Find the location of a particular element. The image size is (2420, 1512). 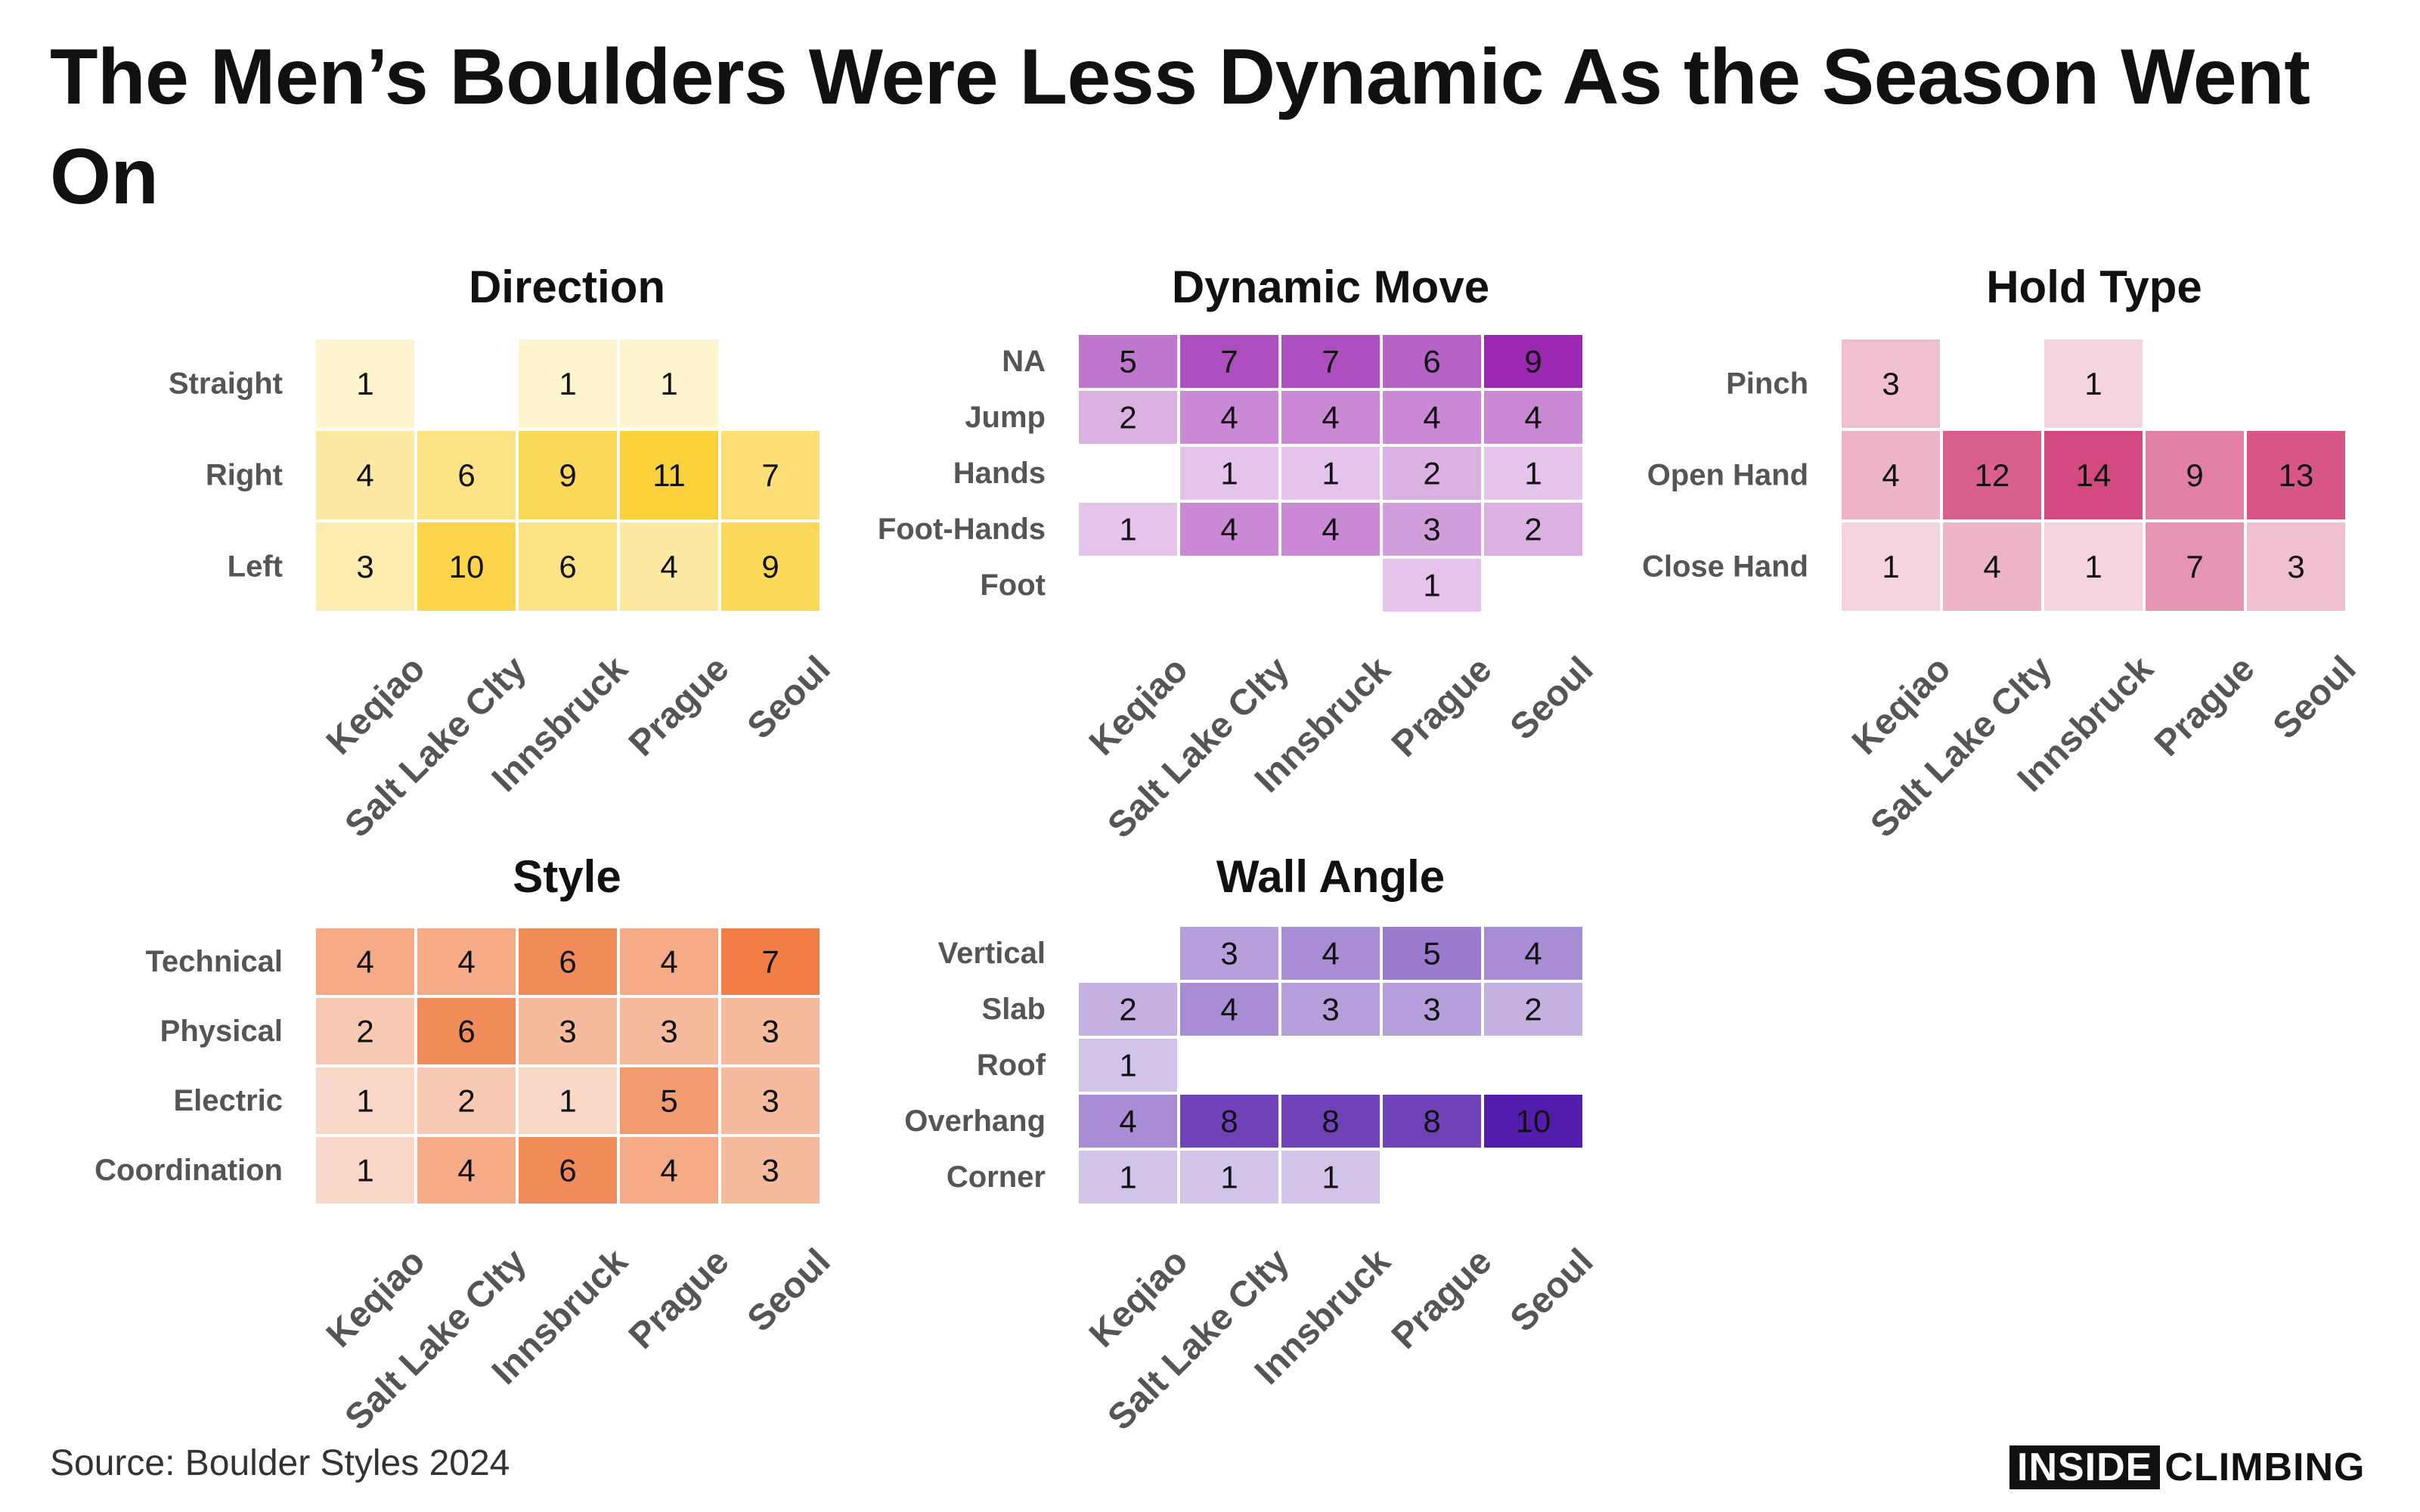

row-label: Slab is located at coordinates (1014, 1009).